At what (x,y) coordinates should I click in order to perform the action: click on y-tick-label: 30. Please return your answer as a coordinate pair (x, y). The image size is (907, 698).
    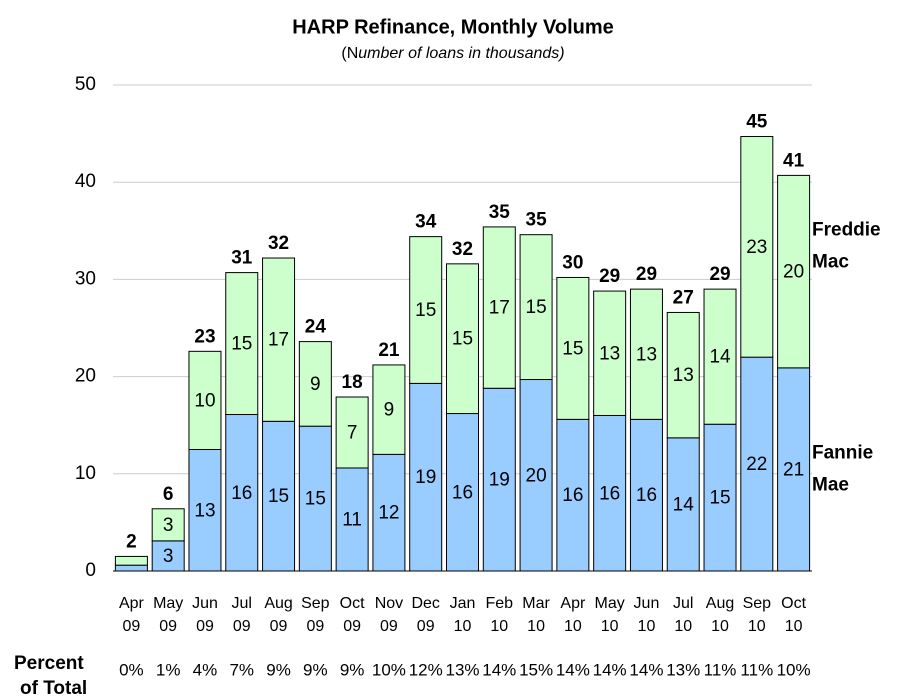
    Looking at the image, I should click on (85, 278).